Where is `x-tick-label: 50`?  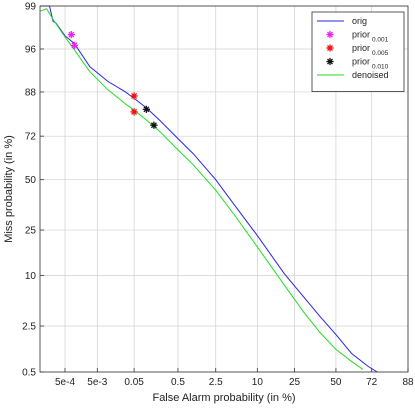
x-tick-label: 50 is located at coordinates (336, 382).